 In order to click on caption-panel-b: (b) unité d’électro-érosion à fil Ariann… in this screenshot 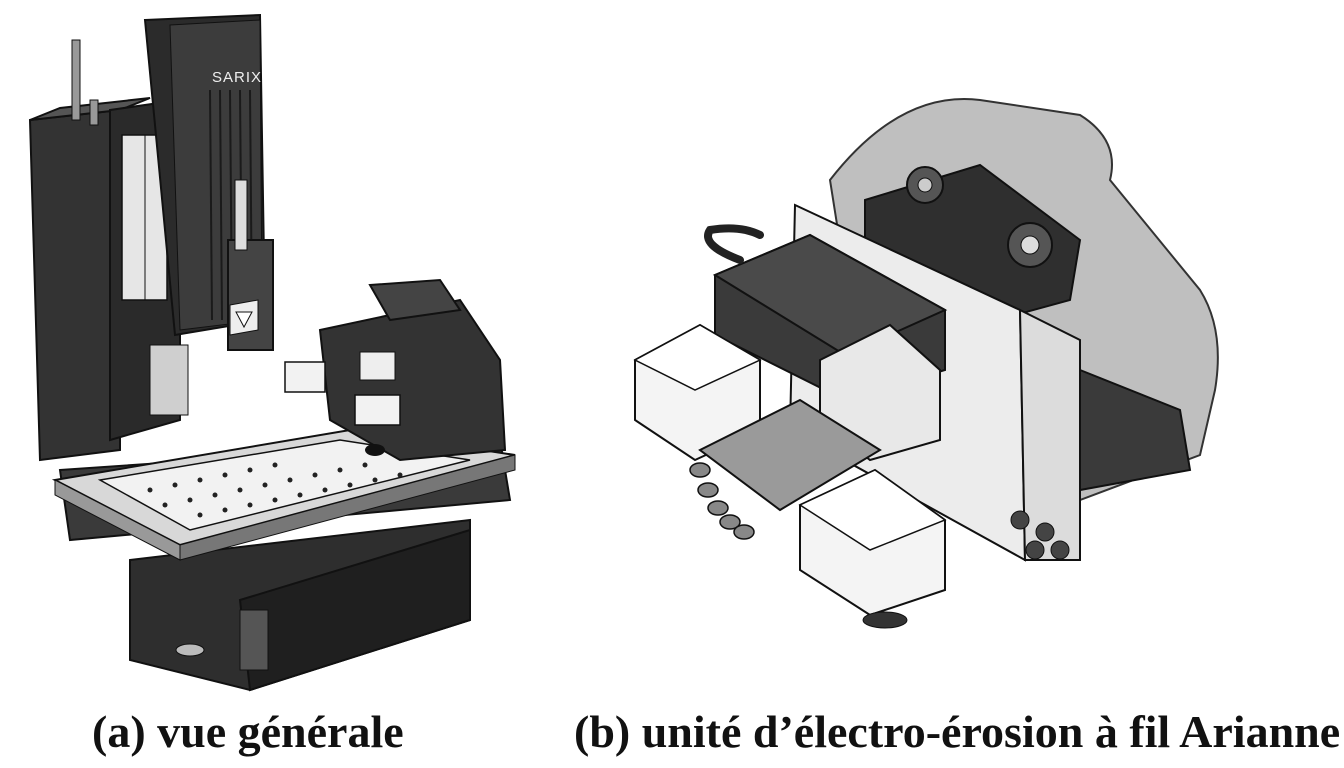, I will do `click(957, 731)`.